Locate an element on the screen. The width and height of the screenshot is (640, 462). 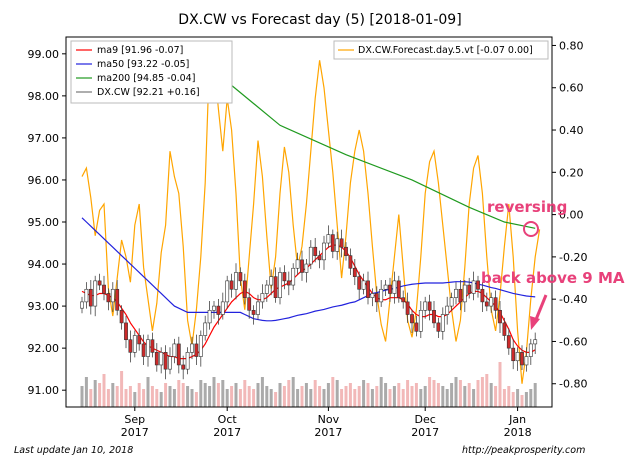
left-tick-label: 96.00 is located at coordinates (44, 180).